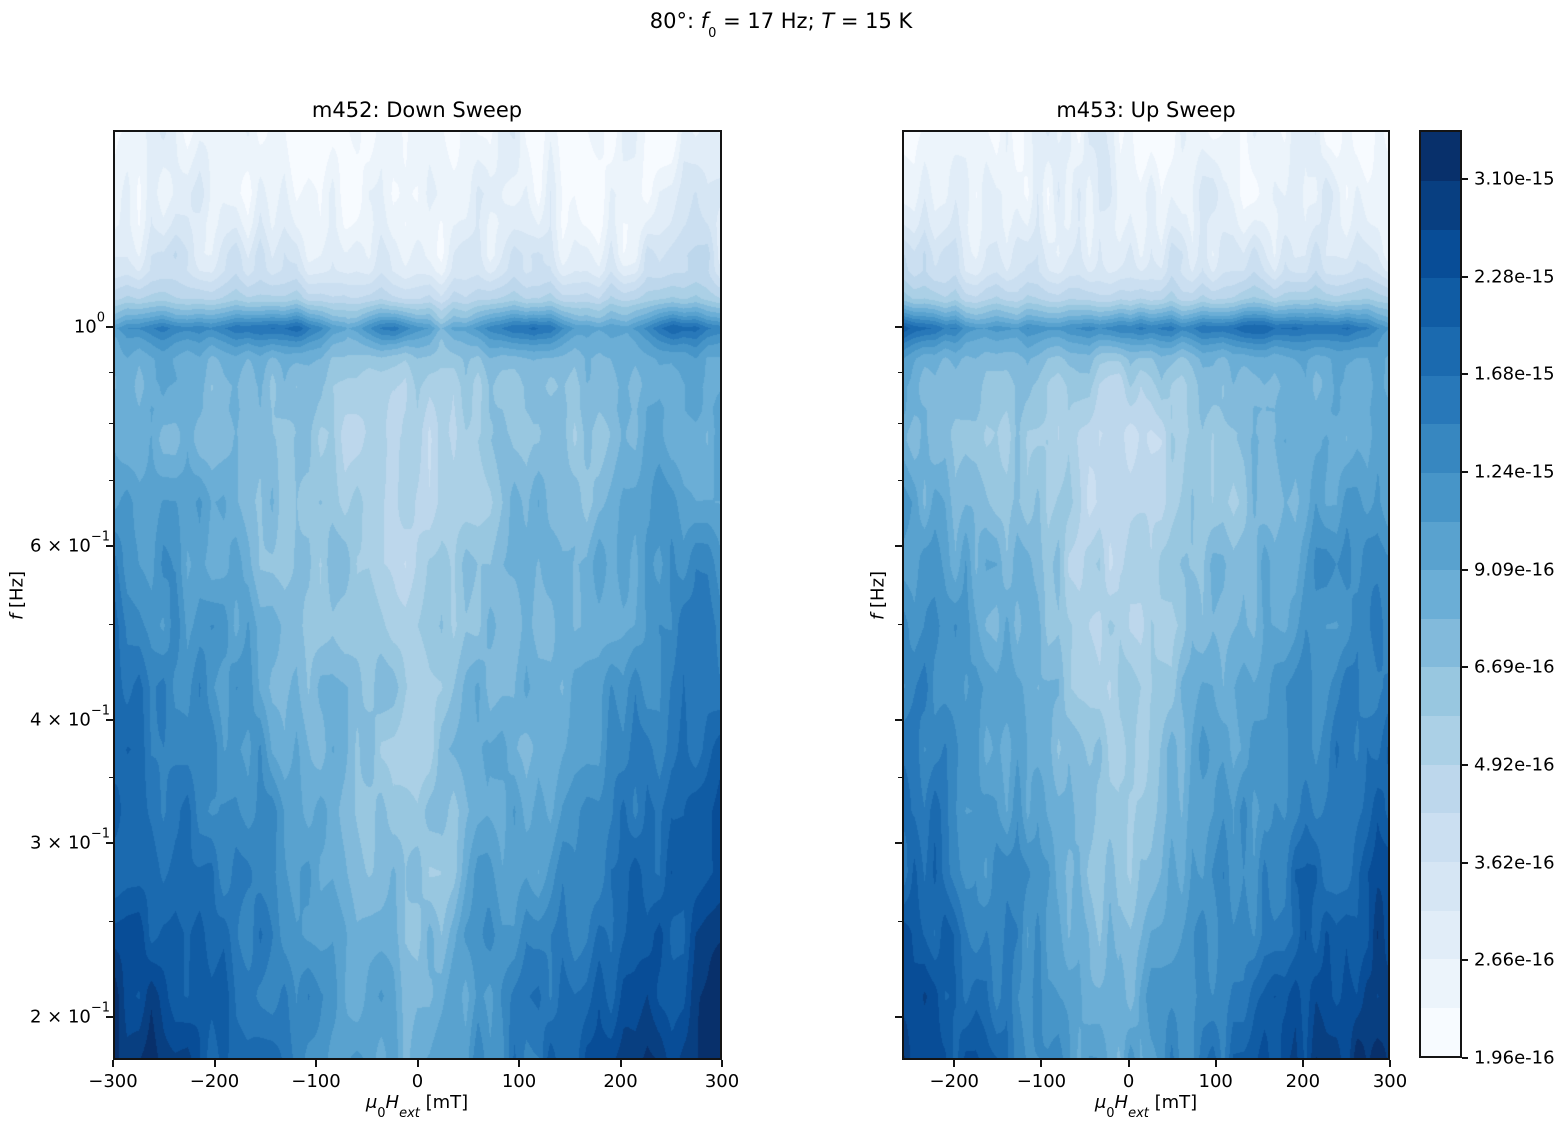  I want to click on y-label-unit: [Hz], so click(17, 592).